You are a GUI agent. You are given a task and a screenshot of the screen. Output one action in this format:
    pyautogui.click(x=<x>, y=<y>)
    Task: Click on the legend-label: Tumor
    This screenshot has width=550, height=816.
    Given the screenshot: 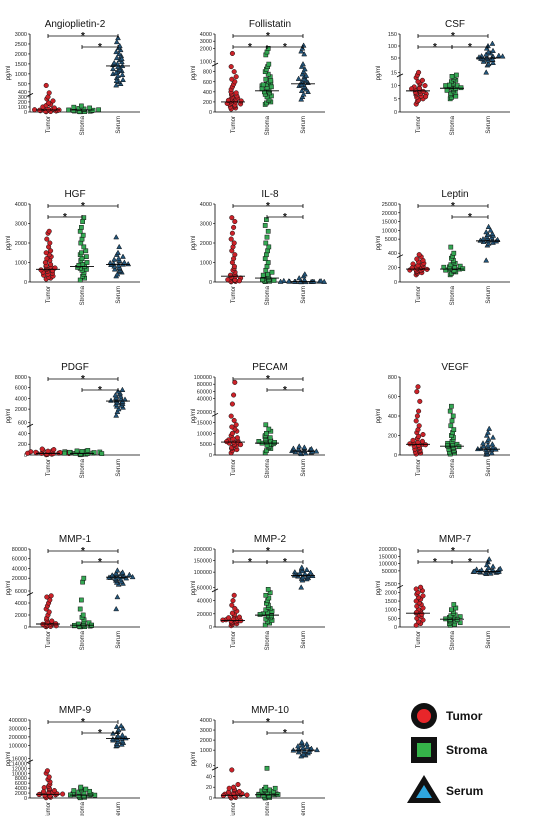 What is the action you would take?
    pyautogui.click(x=464, y=716)
    